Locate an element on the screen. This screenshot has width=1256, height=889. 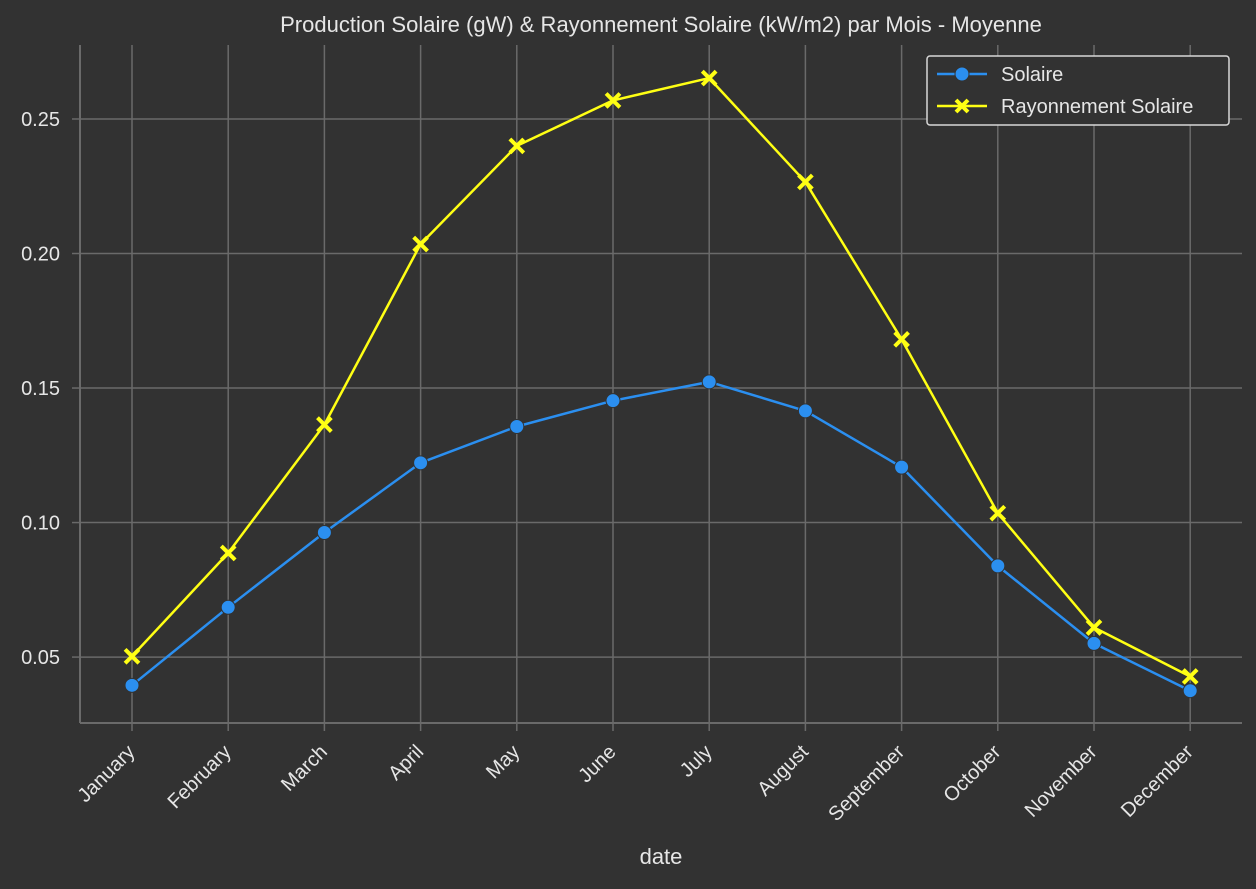
y-tick-label: 0.20 is located at coordinates (40, 255).